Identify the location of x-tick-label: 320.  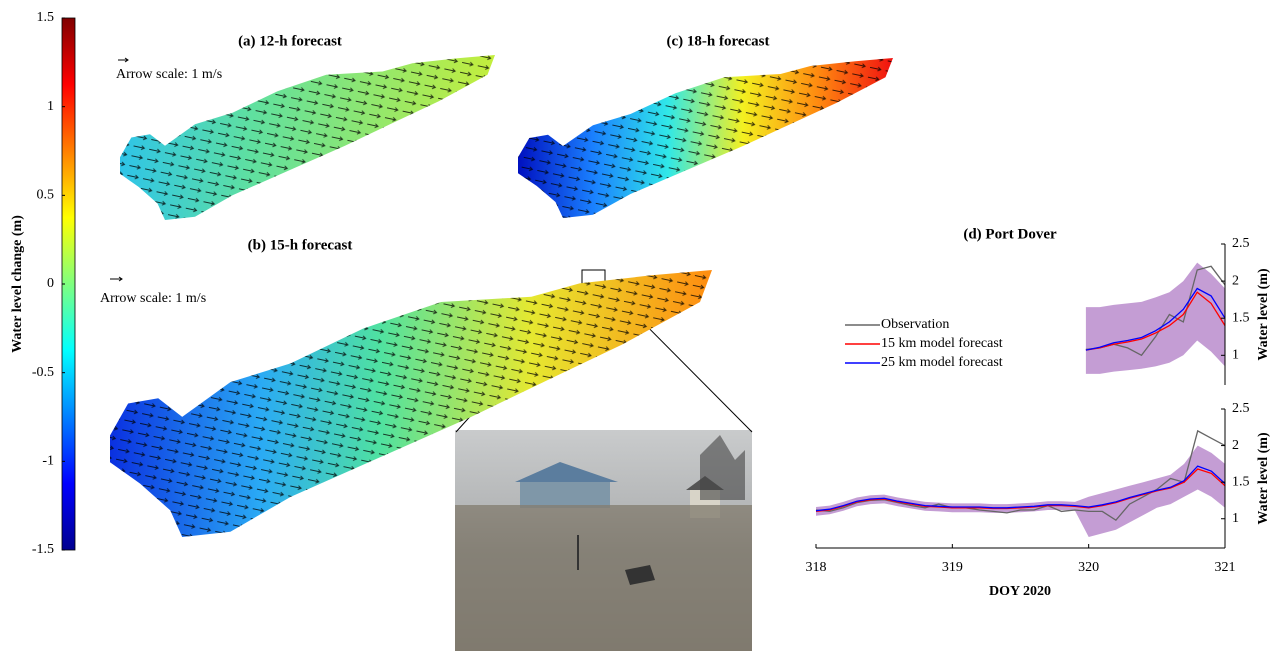
(1088, 567).